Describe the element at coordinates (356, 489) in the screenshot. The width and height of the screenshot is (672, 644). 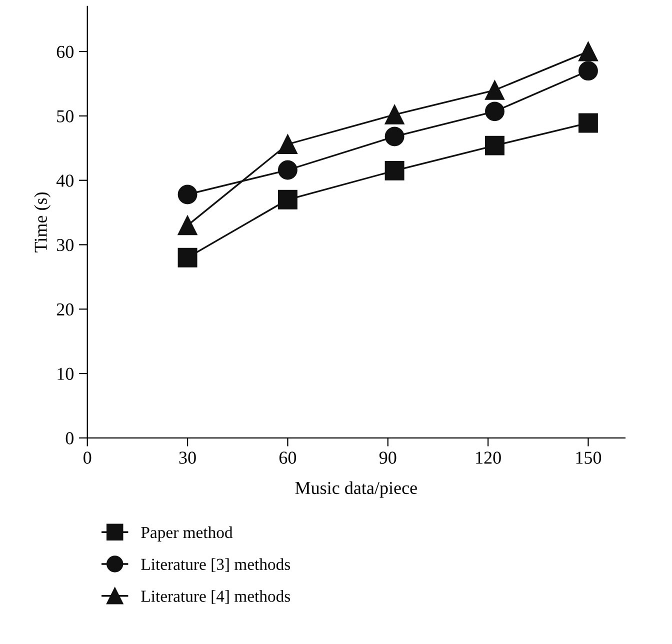
I see `x-axis-title: Music data/piece` at that location.